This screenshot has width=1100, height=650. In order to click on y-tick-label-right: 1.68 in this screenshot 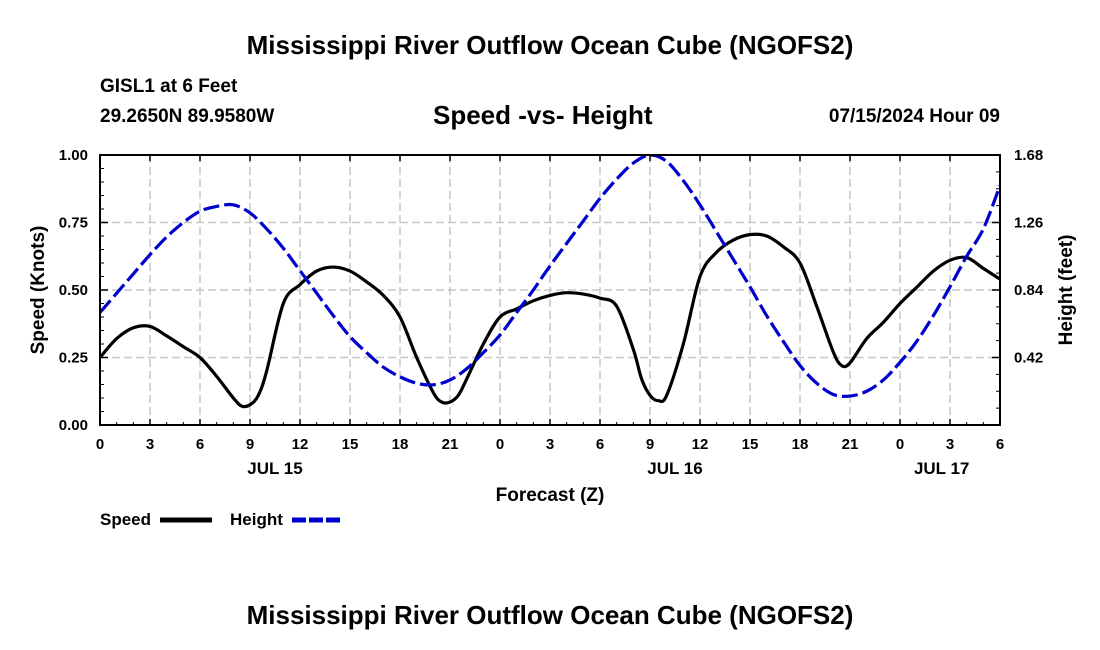, I will do `click(1028, 155)`.